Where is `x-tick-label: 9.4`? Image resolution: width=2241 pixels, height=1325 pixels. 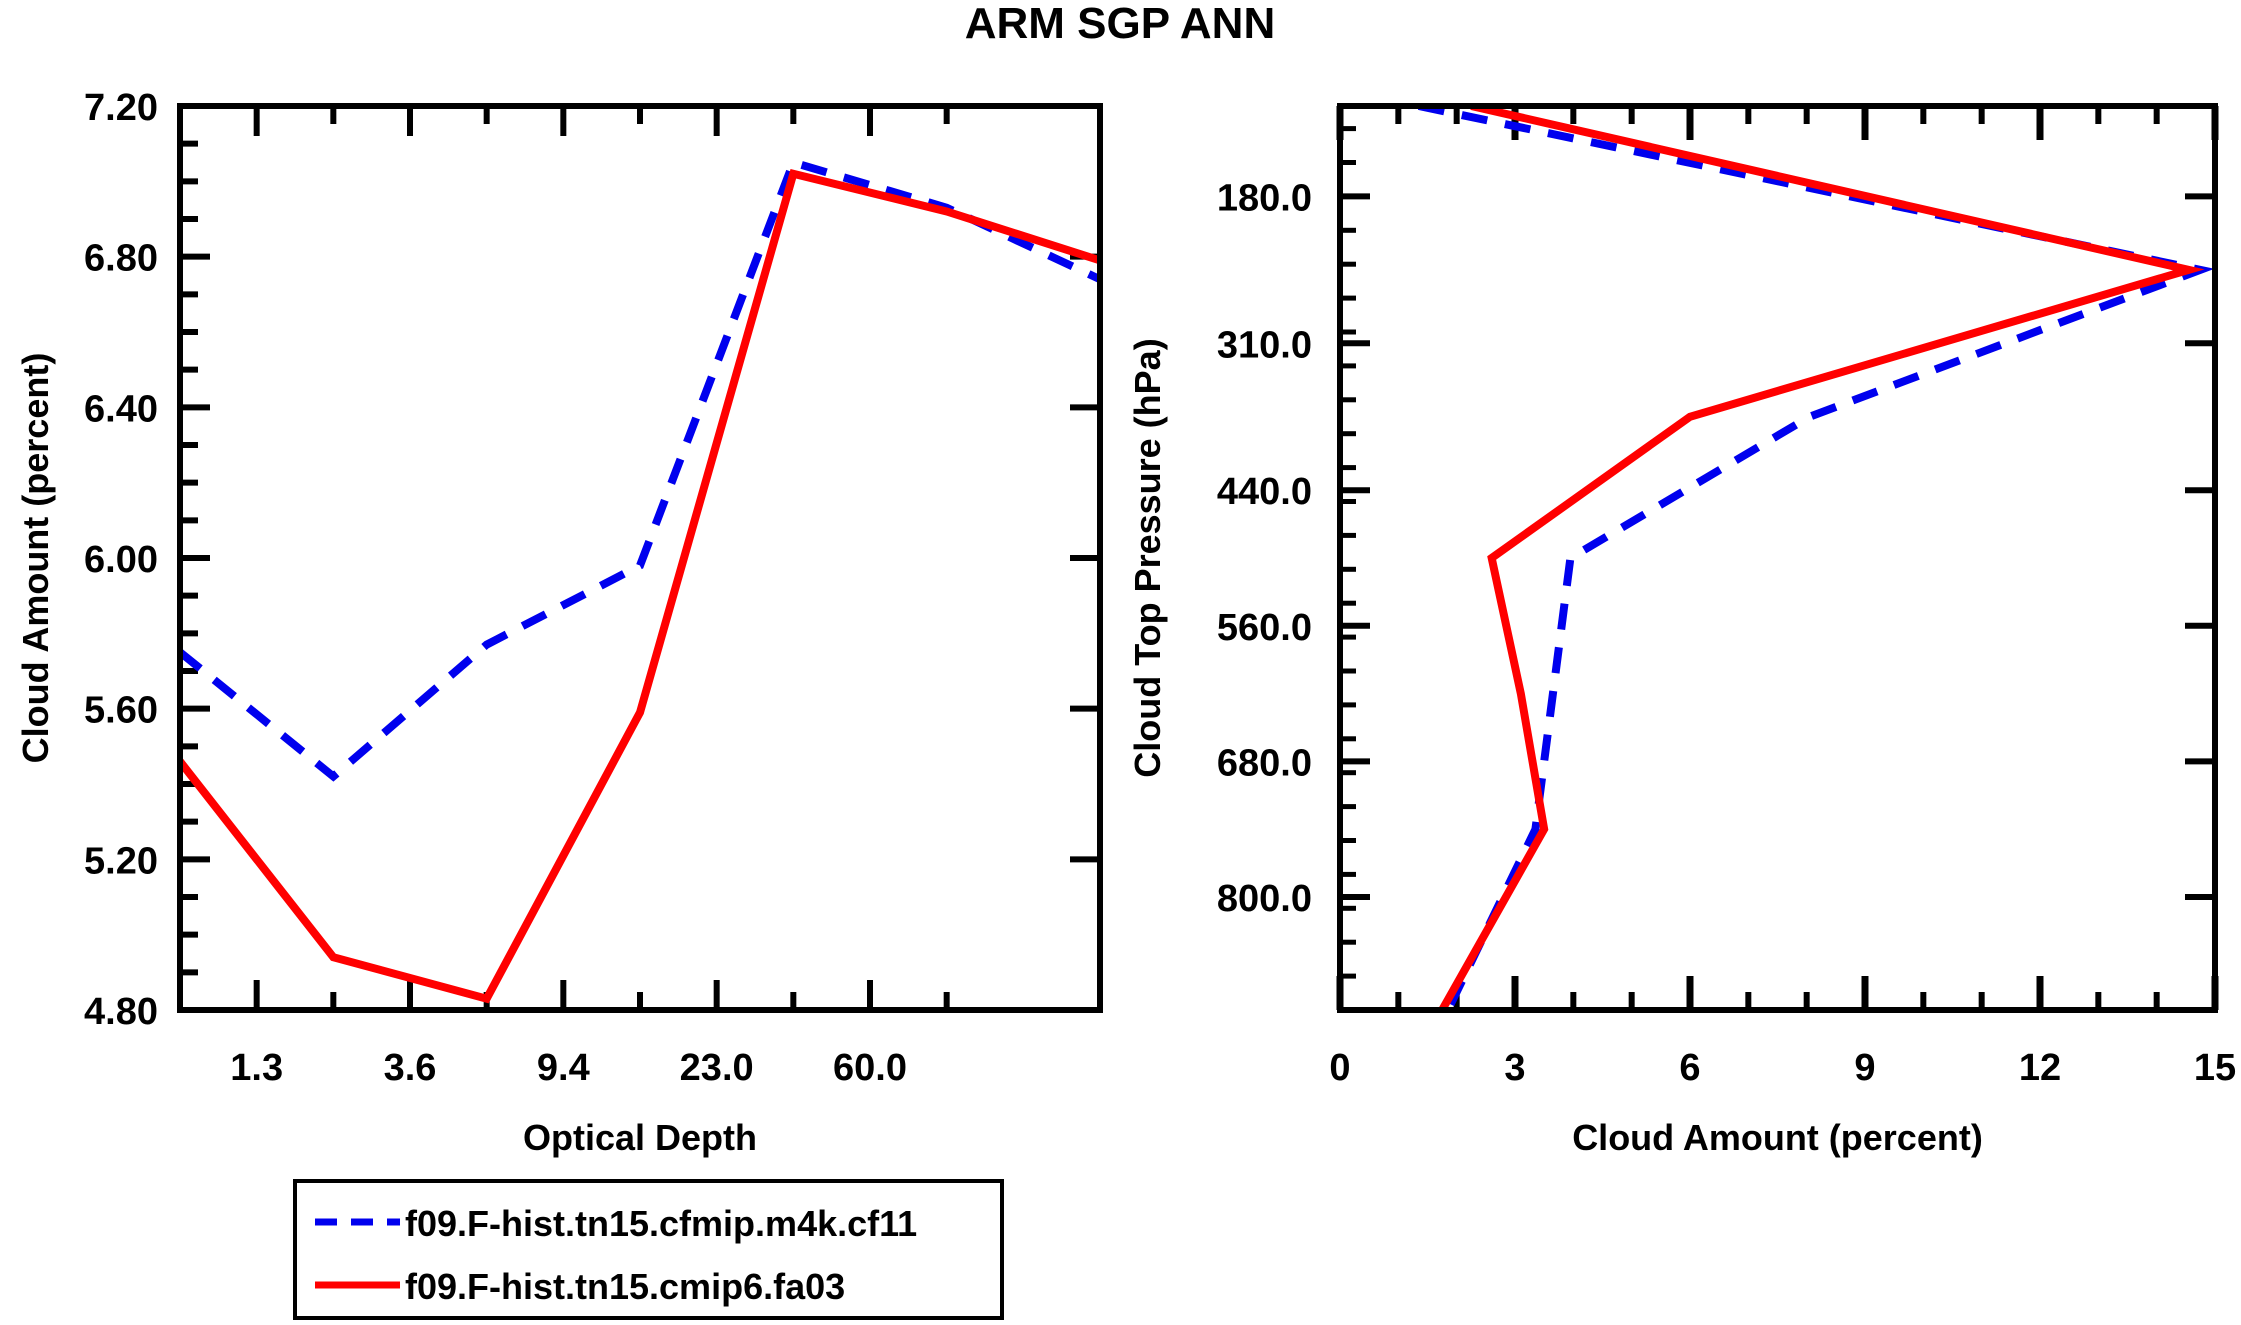 x-tick-label: 9.4 is located at coordinates (563, 1068).